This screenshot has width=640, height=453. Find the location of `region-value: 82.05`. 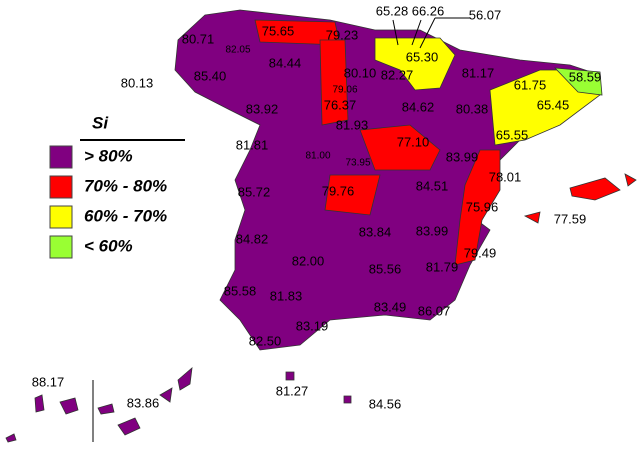

region-value: 82.05 is located at coordinates (237, 50).